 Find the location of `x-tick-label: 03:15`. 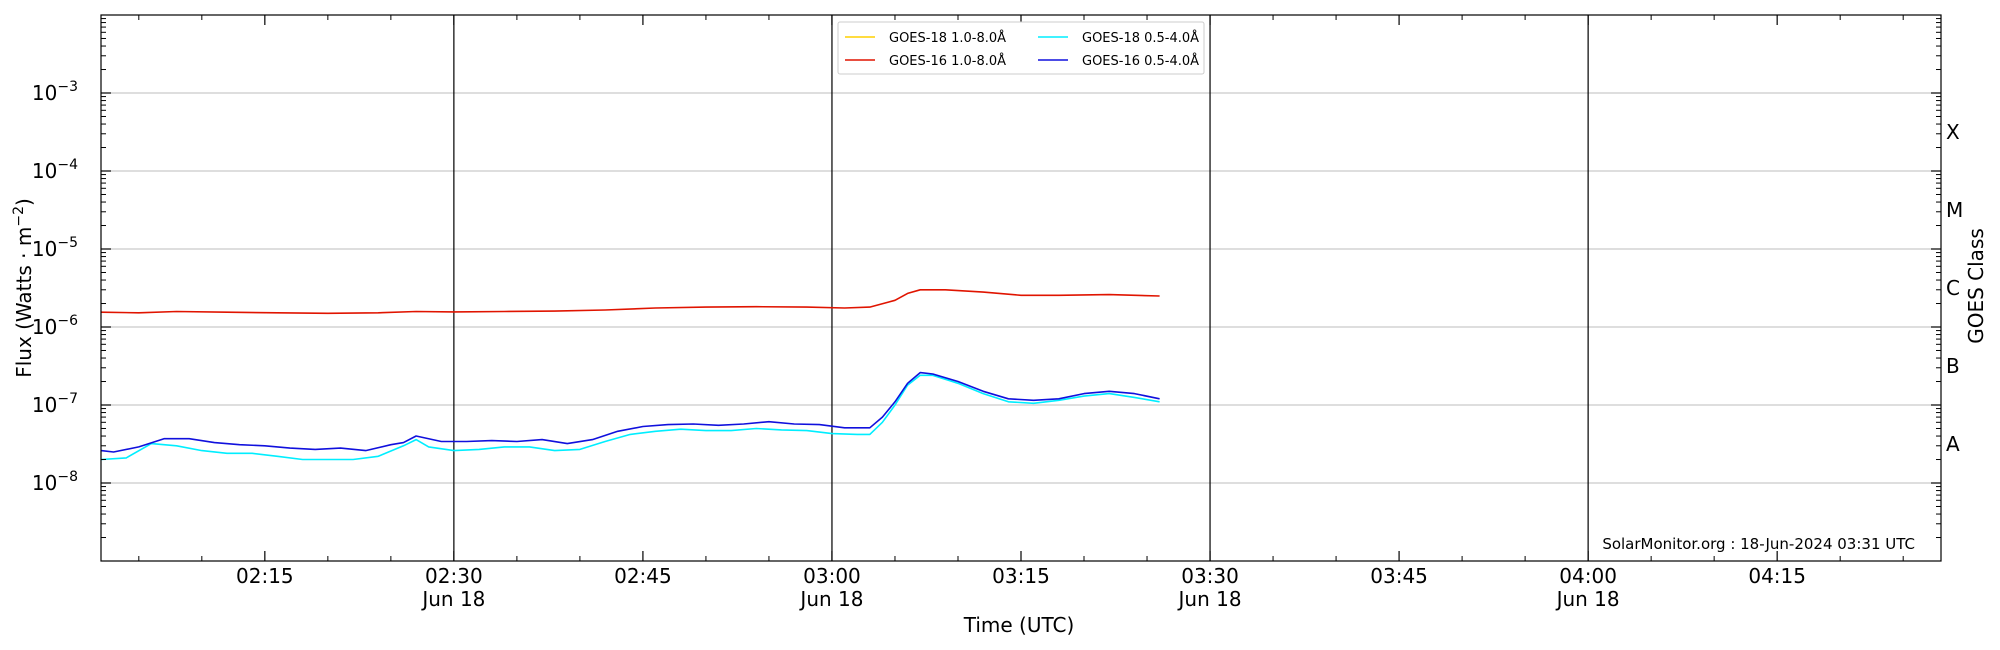

x-tick-label: 03:15 is located at coordinates (1021, 576).